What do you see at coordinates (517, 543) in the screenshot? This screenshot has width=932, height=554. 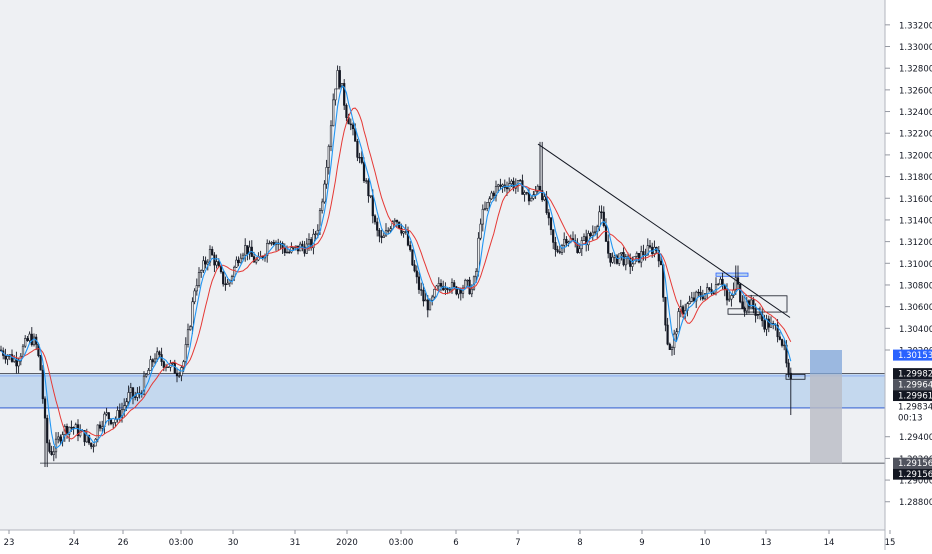 I see `x-tick-label: 7` at bounding box center [517, 543].